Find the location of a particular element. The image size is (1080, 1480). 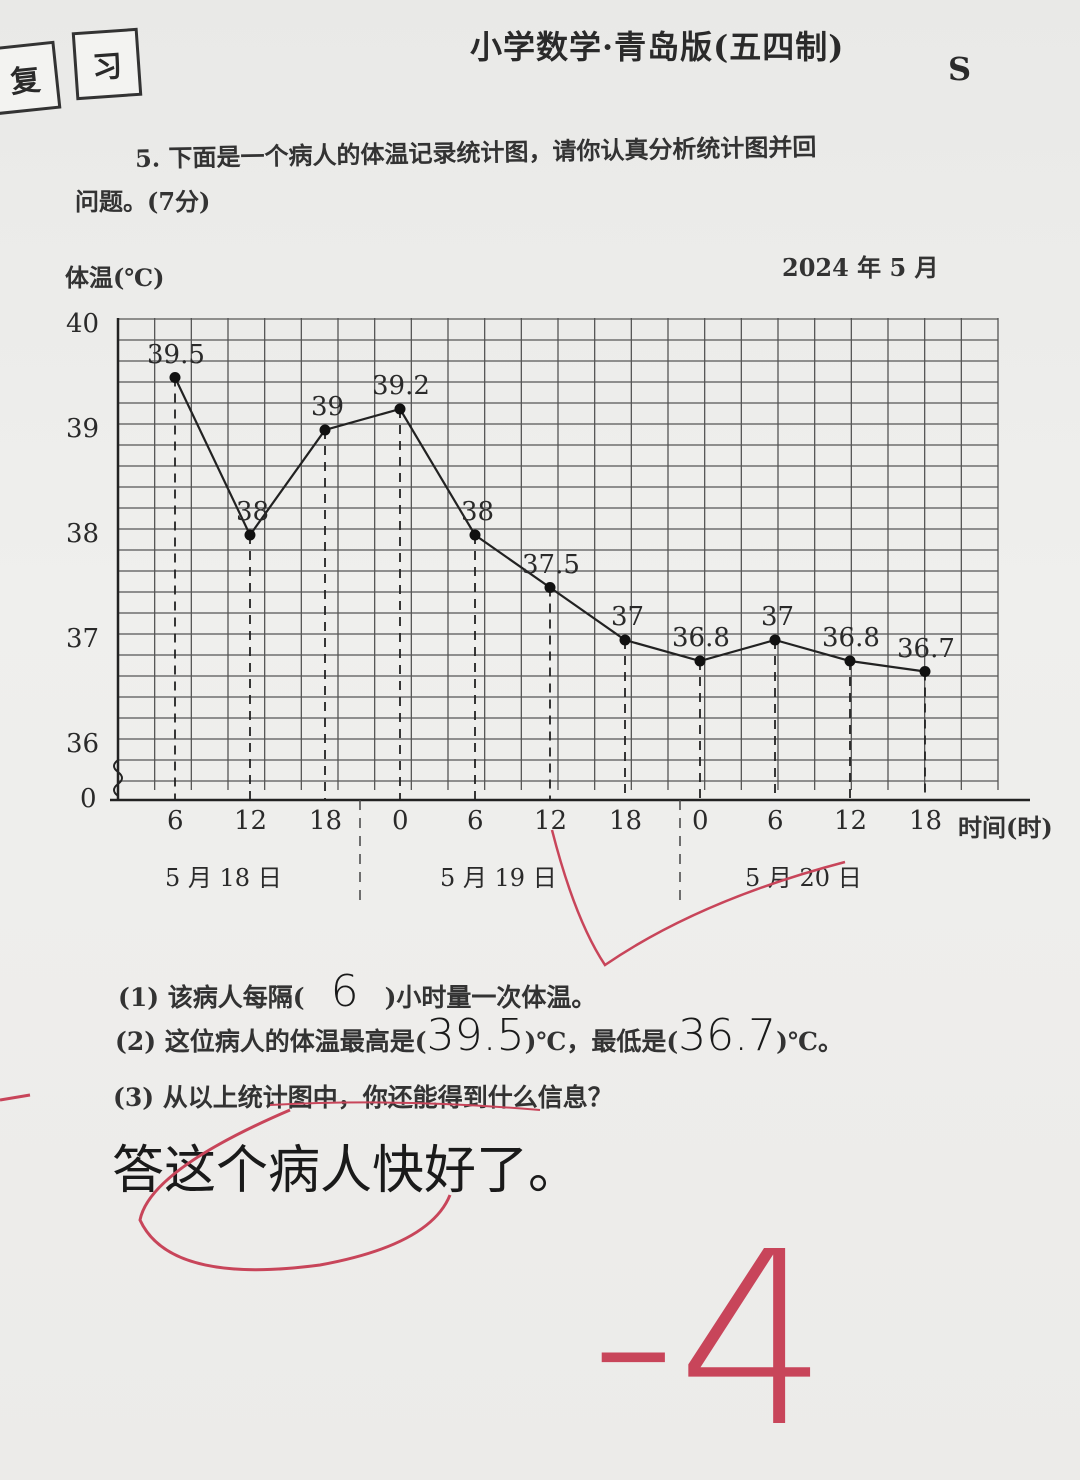

sub-question-2: (2) 这位病人的体温最高是(39.5)℃，最低是(36.7)℃。 is located at coordinates (479, 1035).